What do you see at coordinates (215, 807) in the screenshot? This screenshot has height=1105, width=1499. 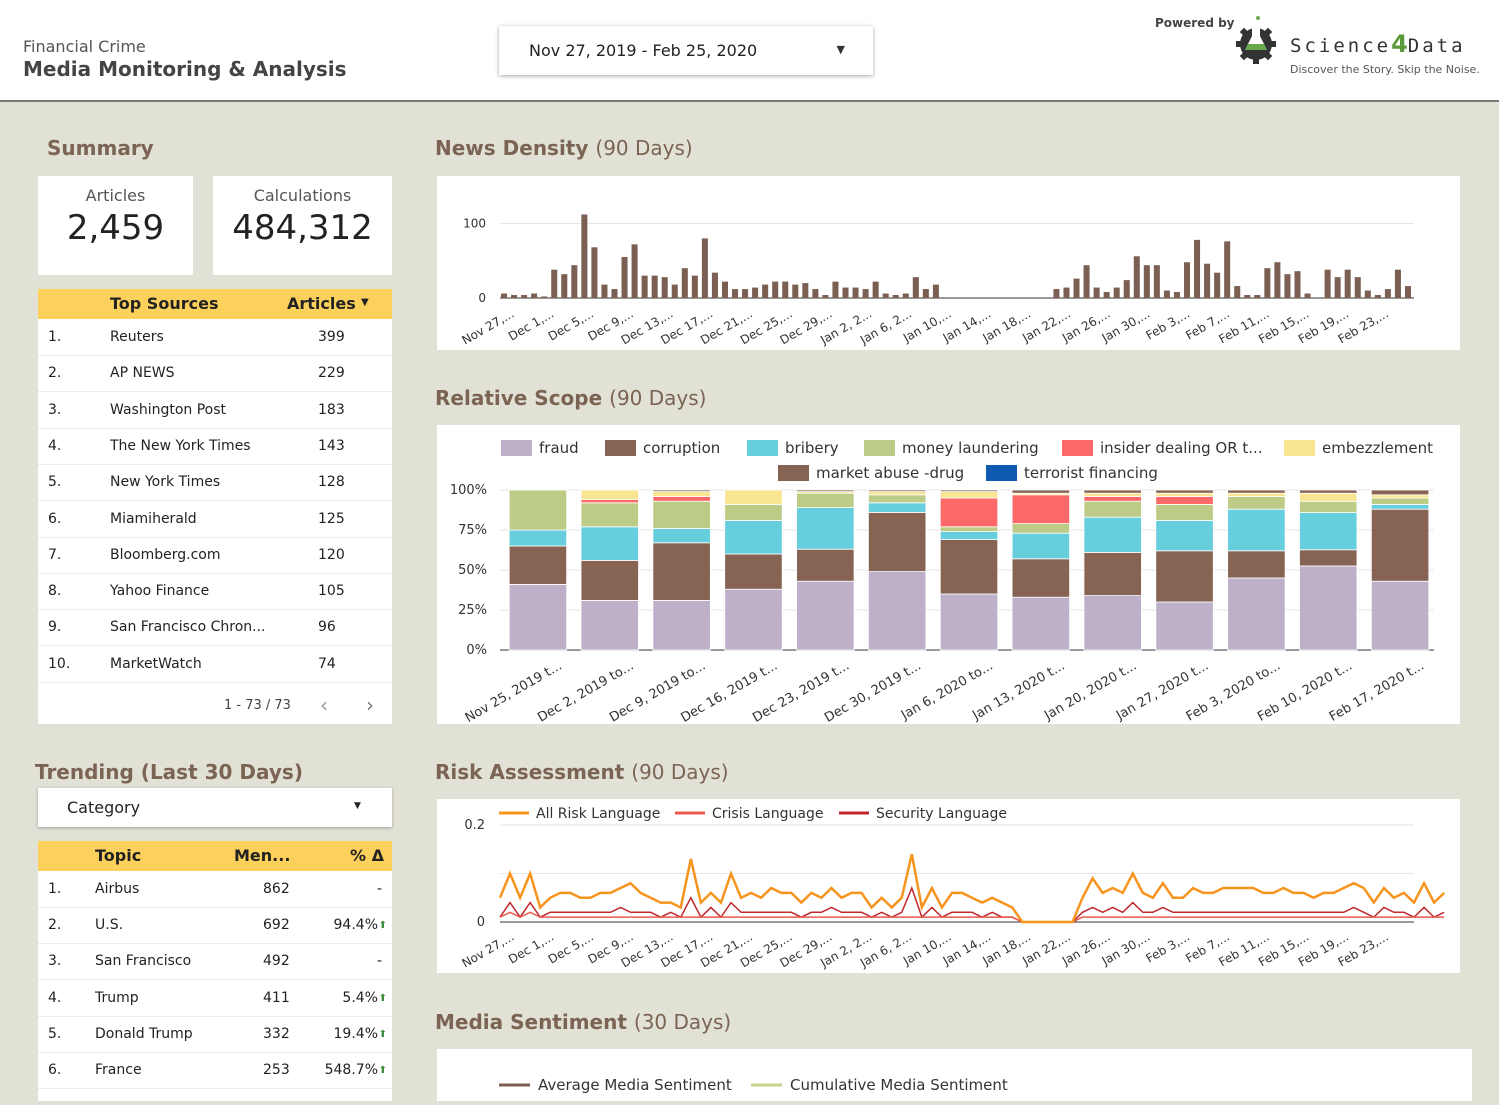 I see `category-dropdown: Category ▼` at bounding box center [215, 807].